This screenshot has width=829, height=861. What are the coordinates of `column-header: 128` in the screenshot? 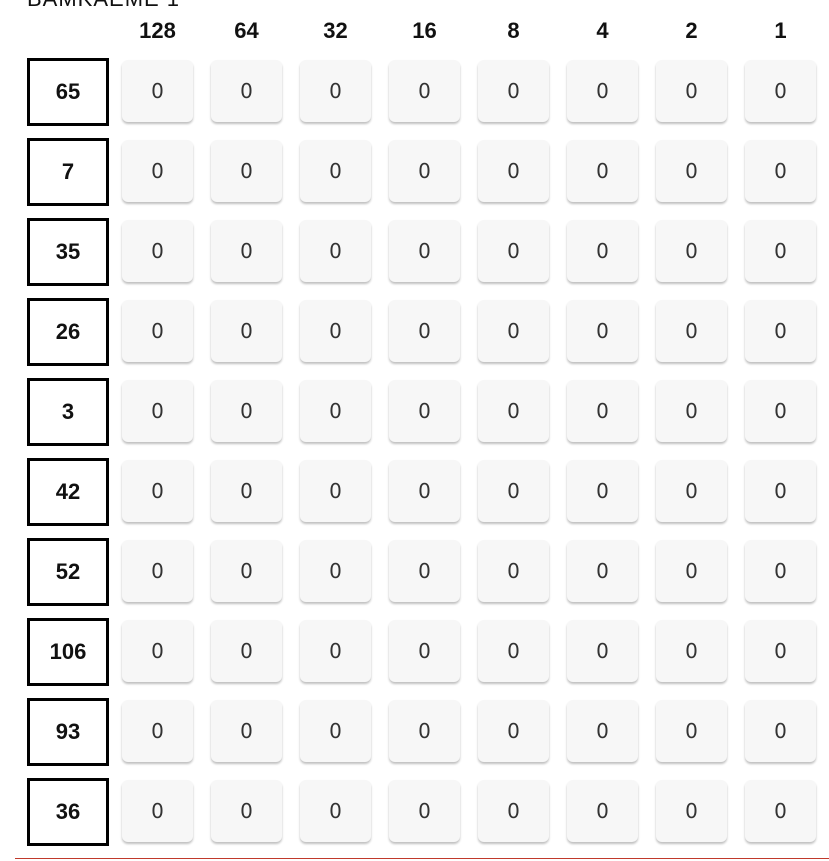 It's located at (157, 30).